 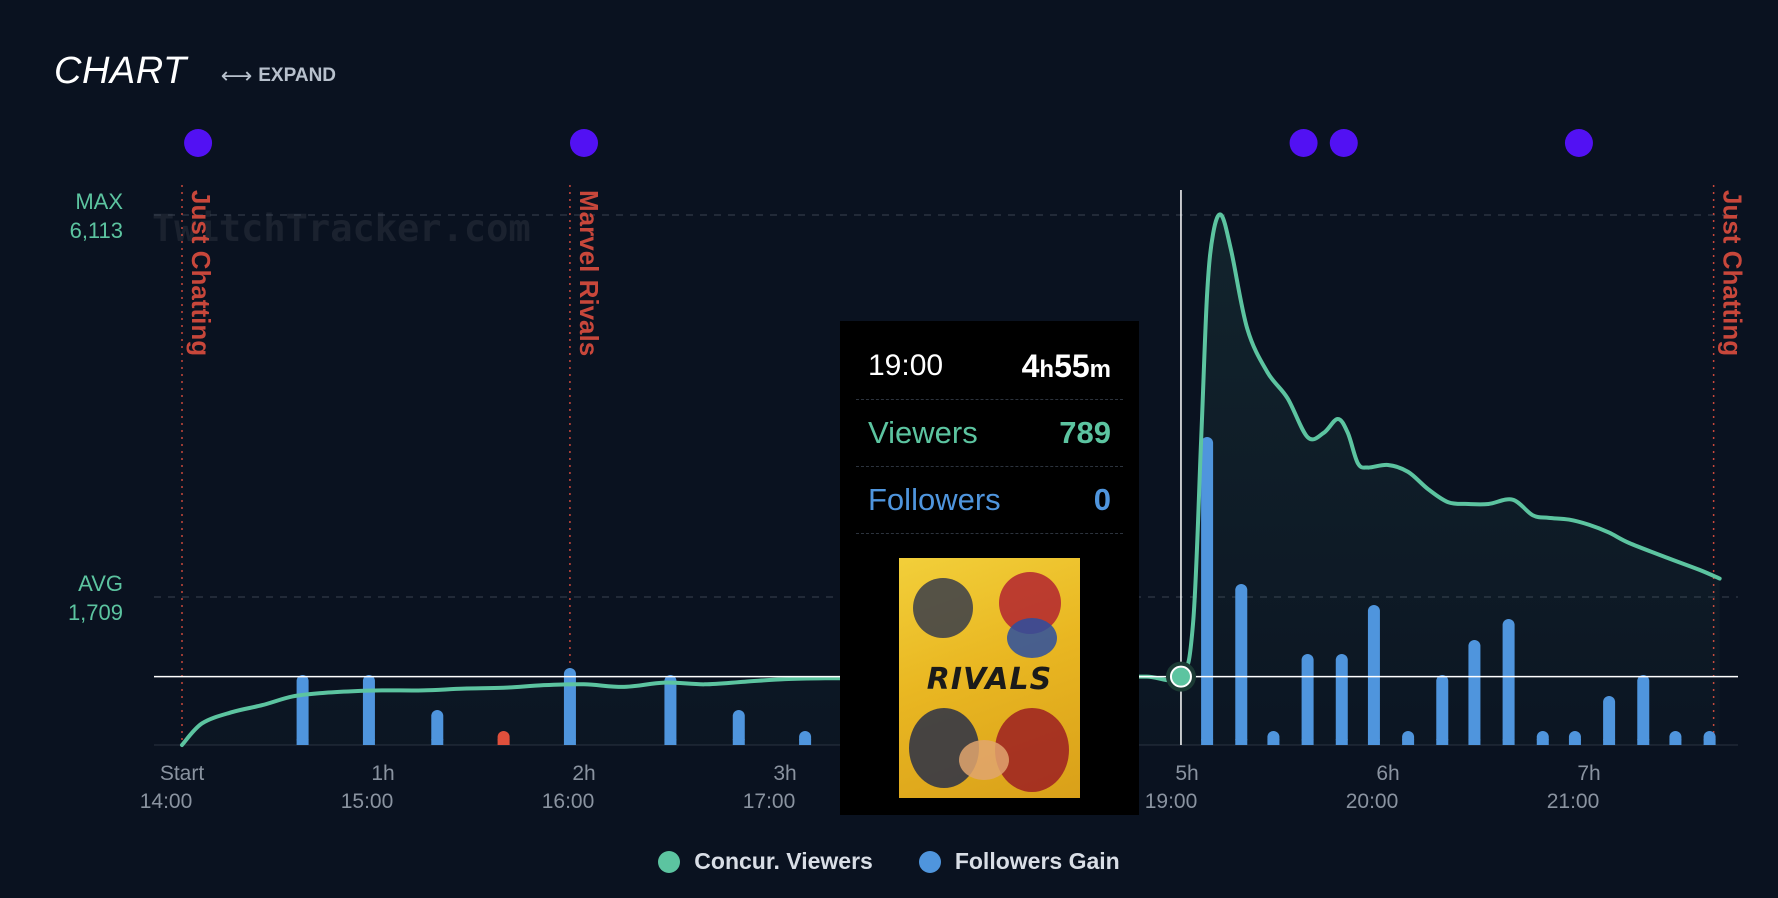 I want to click on tooltip-viewers-label: Viewers, so click(x=923, y=432).